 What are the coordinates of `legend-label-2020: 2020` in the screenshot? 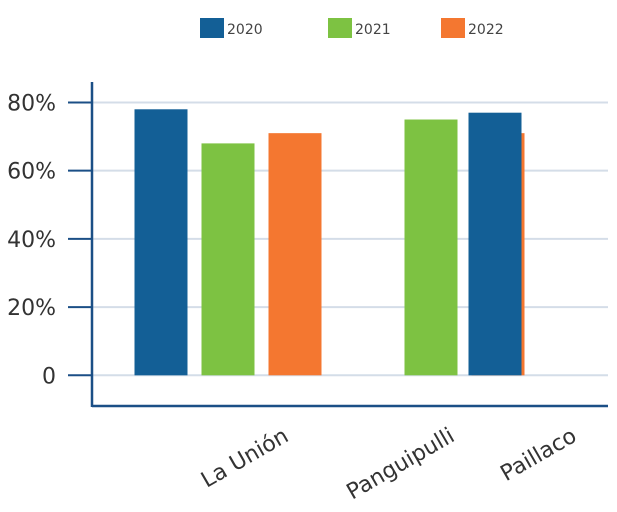 It's located at (245, 30).